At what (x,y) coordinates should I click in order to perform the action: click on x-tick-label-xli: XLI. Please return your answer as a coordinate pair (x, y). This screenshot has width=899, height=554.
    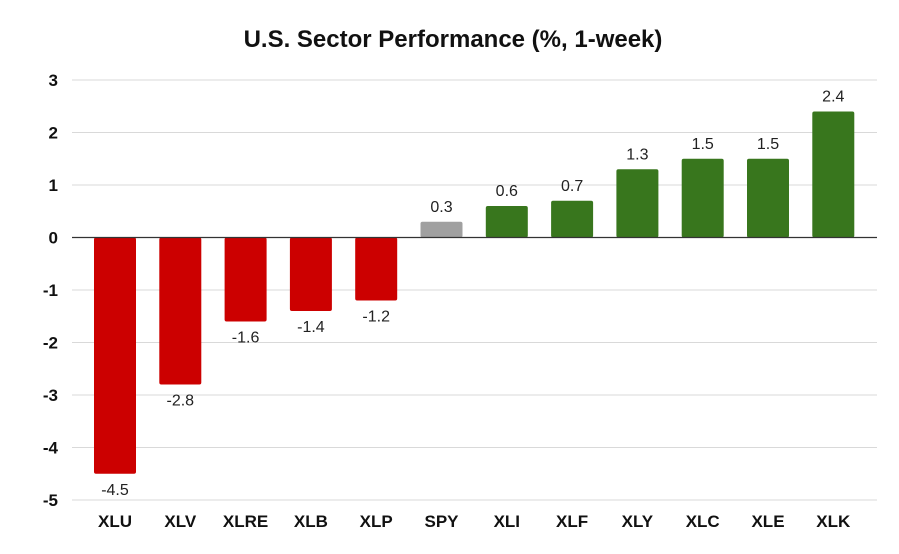
    Looking at the image, I should click on (507, 521).